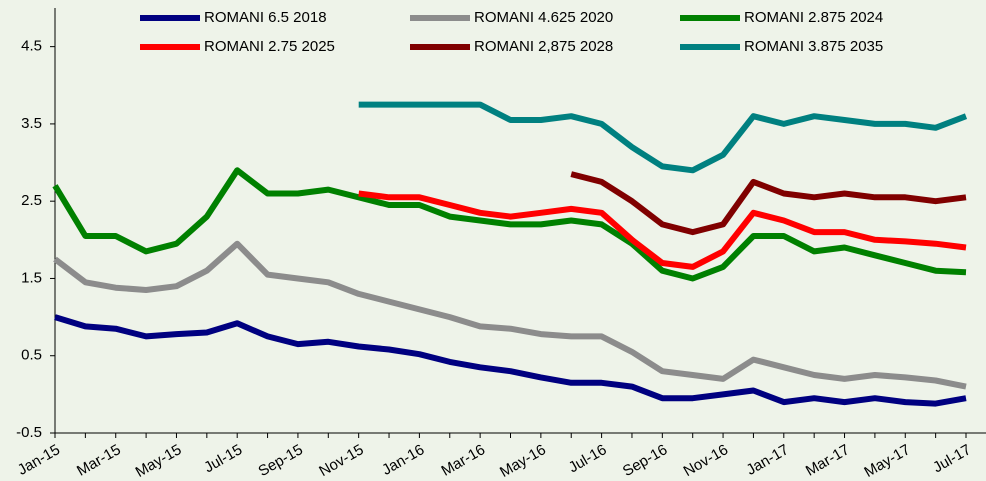  Describe the element at coordinates (31, 46) in the screenshot. I see `y-tick-label: 4.5` at that location.